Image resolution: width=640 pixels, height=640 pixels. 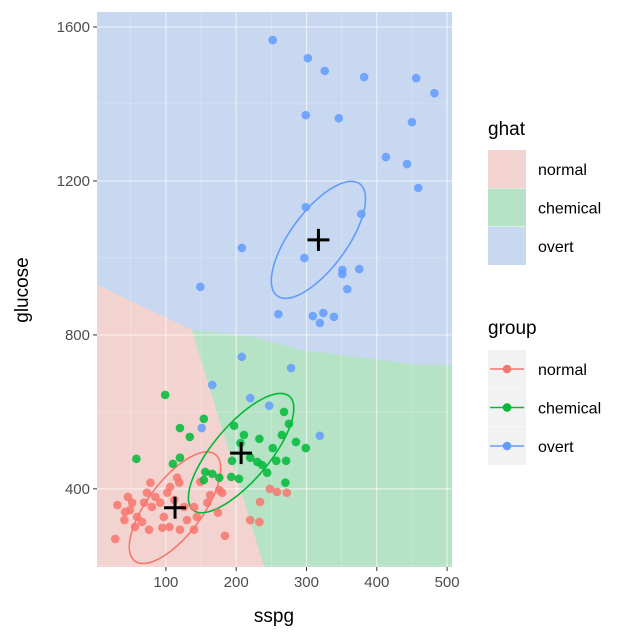 What do you see at coordinates (544, 192) in the screenshot?
I see `legend-ghat: ghat normal chemical overt` at bounding box center [544, 192].